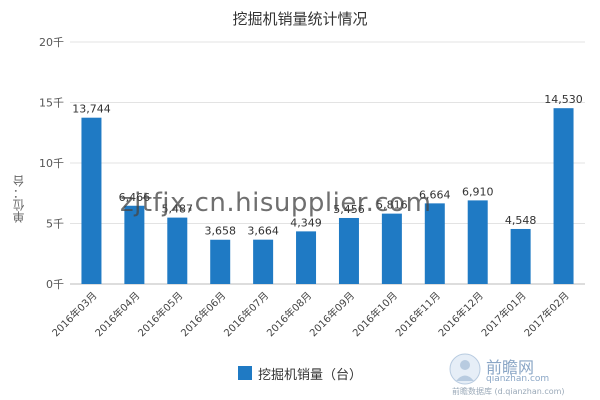 The width and height of the screenshot is (600, 400). What do you see at coordinates (51, 163) in the screenshot?
I see `y-tick-label: 10千` at bounding box center [51, 163].